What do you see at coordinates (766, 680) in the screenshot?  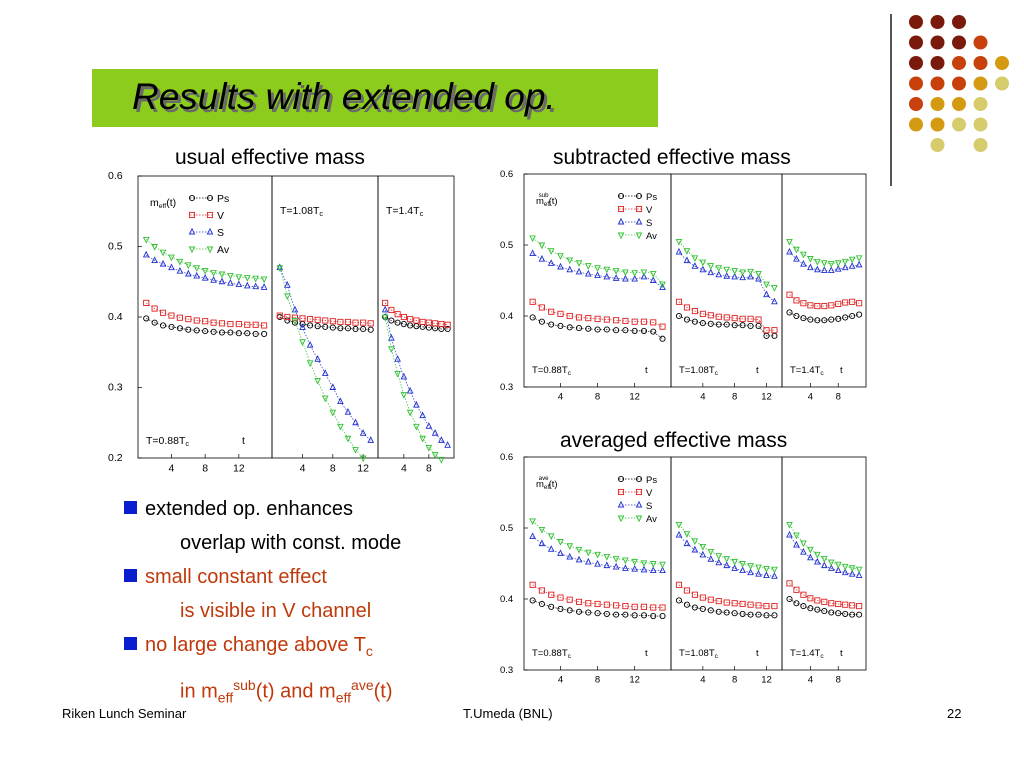 I see `x-tick-label: 12` at bounding box center [766, 680].